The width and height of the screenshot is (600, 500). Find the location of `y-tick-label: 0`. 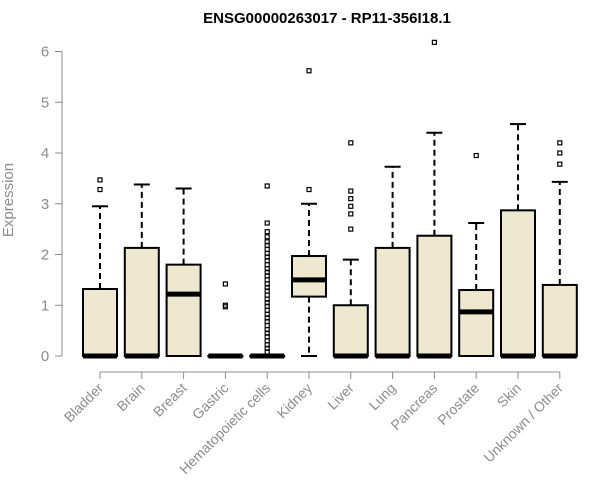

y-tick-label: 0 is located at coordinates (45, 356).